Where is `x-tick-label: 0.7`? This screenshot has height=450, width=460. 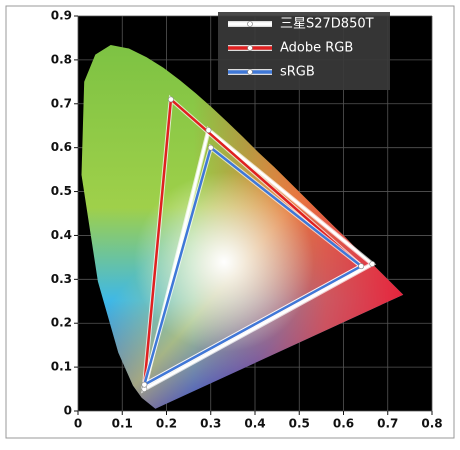
x-tick-label: 0.7 is located at coordinates (387, 424).